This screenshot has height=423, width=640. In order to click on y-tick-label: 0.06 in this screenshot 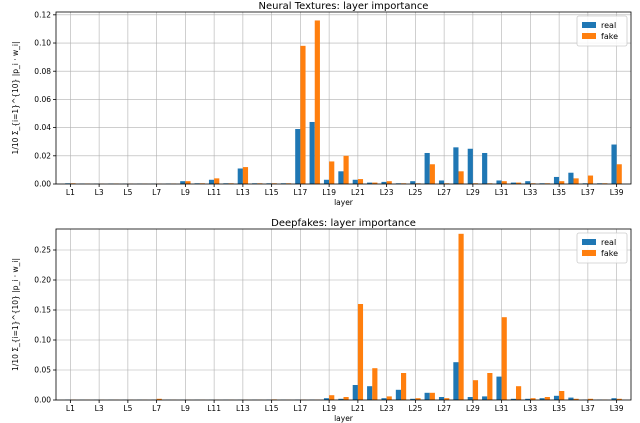, I will do `click(42, 99)`.